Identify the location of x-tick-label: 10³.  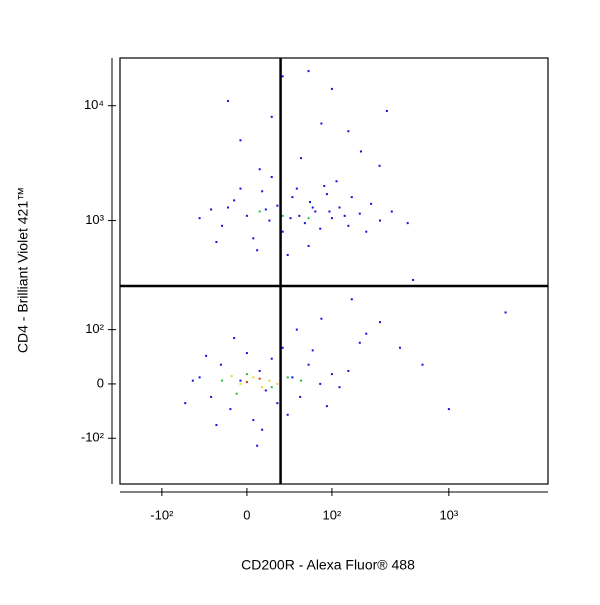
(448, 514).